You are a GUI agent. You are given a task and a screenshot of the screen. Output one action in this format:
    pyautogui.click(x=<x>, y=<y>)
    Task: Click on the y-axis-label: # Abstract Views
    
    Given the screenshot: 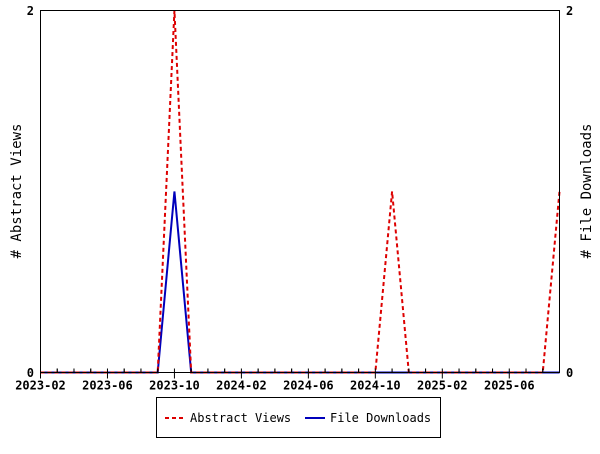 What is the action you would take?
    pyautogui.click(x=17, y=191)
    